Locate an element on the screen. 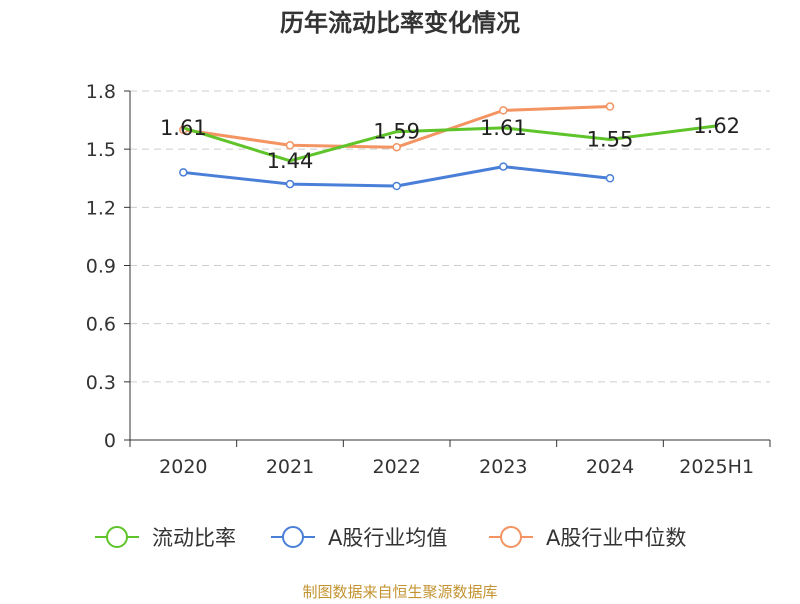  y-tick-label: 1.2 is located at coordinates (101, 208).